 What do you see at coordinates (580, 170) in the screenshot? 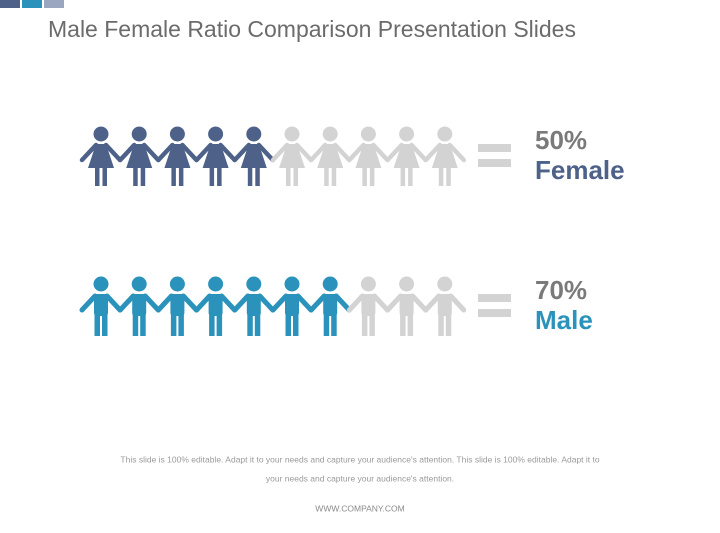
I see `legend-label: Female` at bounding box center [580, 170].